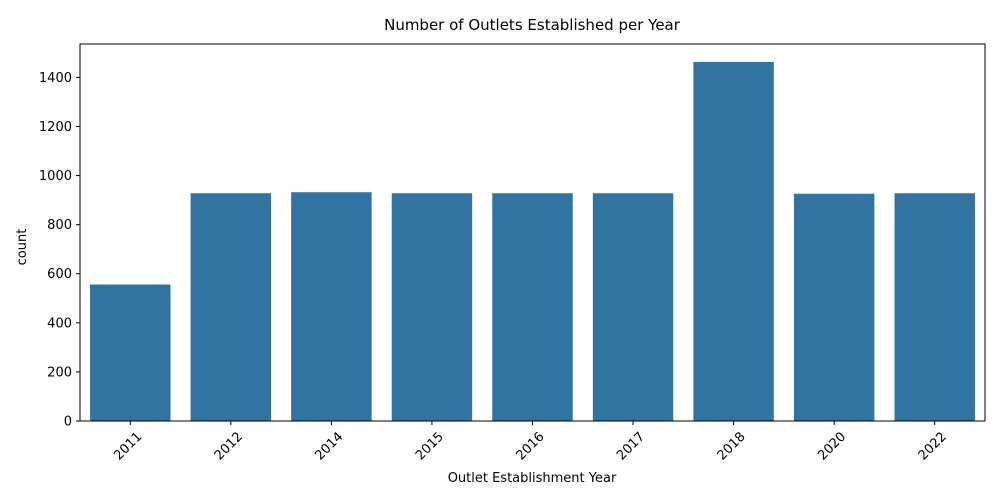 This screenshot has height=500, width=1000. What do you see at coordinates (331, 306) in the screenshot?
I see `bar-2014` at bounding box center [331, 306].